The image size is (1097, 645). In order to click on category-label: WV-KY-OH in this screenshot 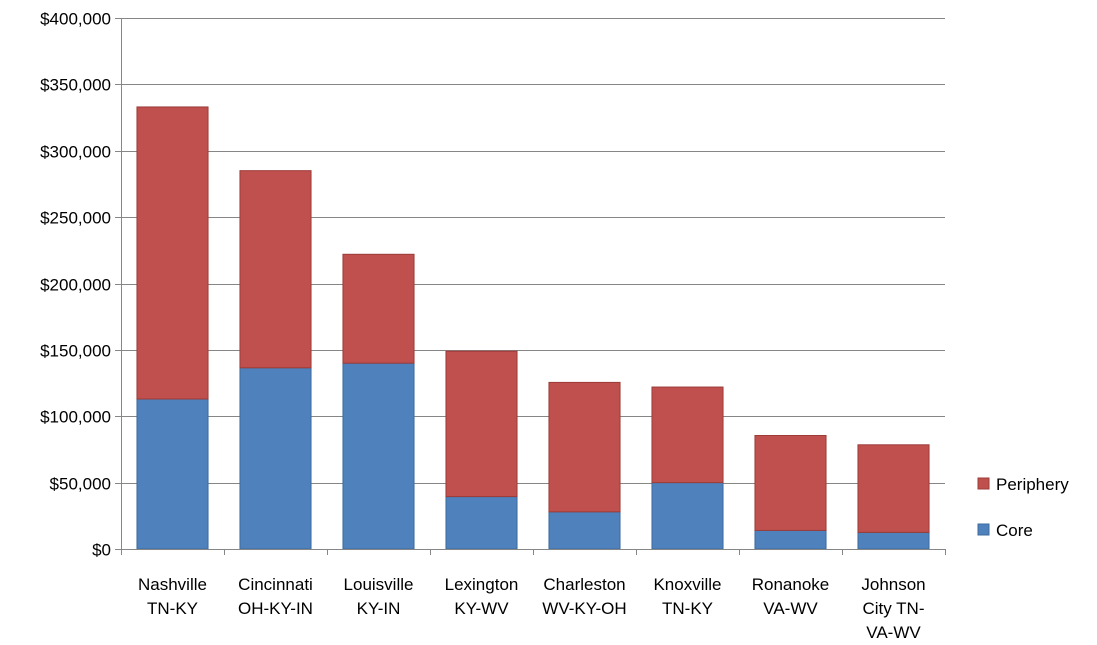, I will do `click(584, 608)`.